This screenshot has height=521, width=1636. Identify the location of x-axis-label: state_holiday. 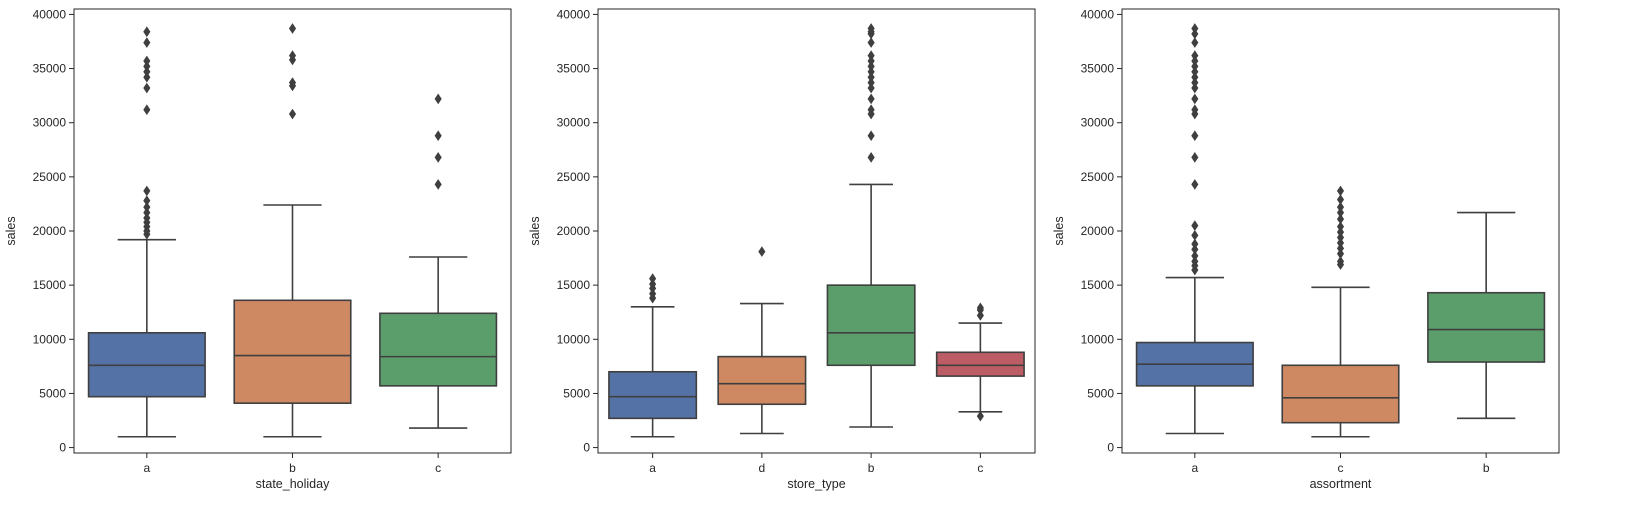
(293, 484).